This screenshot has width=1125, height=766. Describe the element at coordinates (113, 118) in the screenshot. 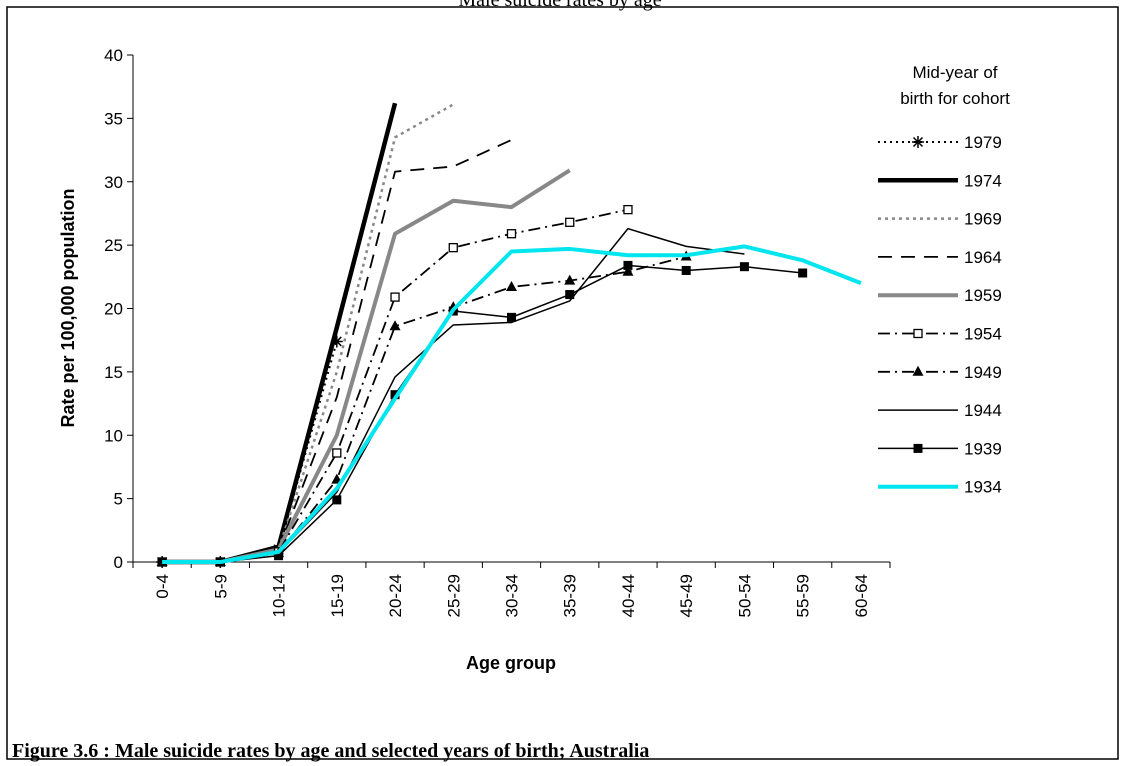

I see `y-tick-label: 35` at that location.